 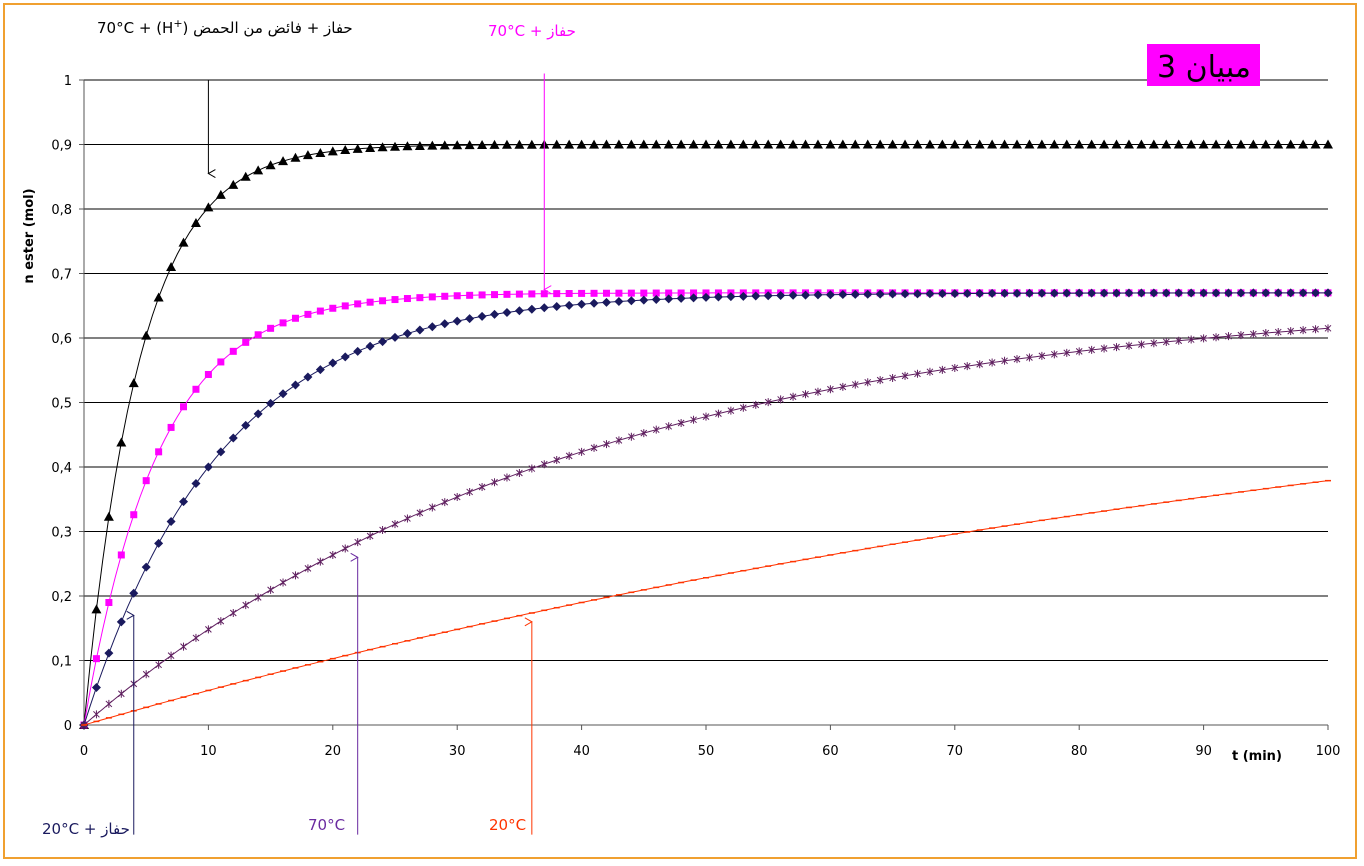 I want to click on annotation-part: +, so click(x=147, y=28).